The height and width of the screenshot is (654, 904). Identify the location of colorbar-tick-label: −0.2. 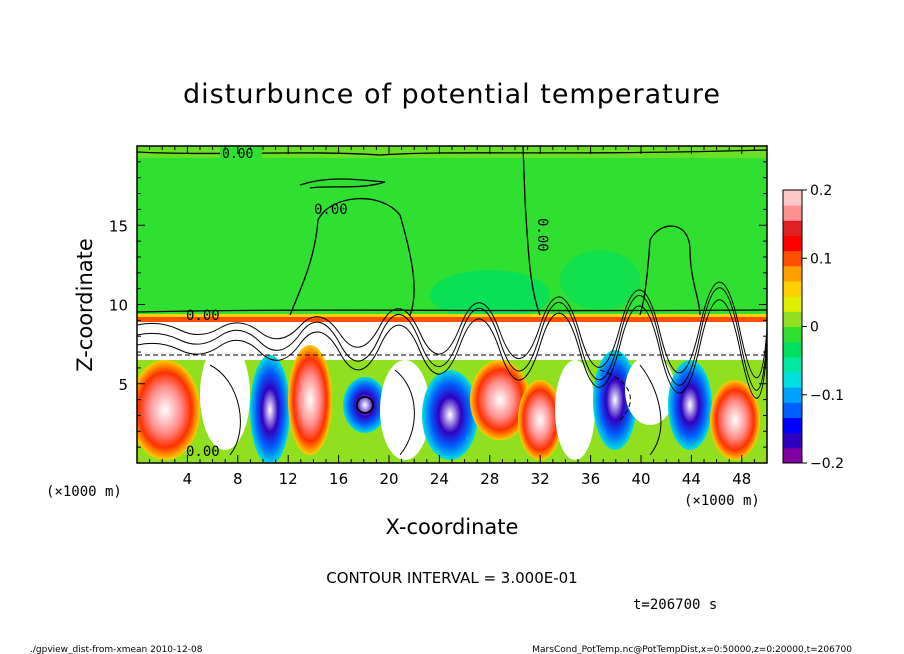
(827, 464).